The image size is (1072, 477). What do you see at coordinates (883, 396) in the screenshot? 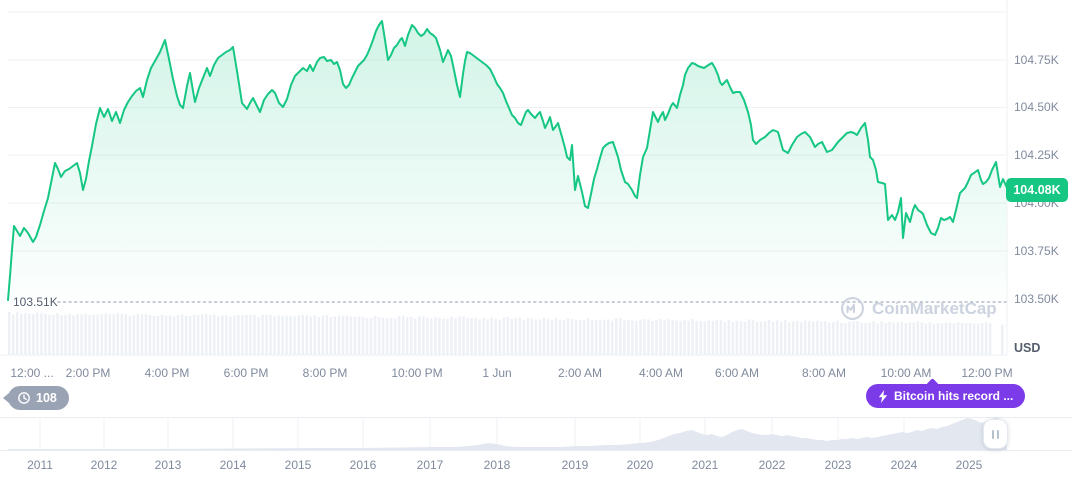
I see `lightning-icon` at bounding box center [883, 396].